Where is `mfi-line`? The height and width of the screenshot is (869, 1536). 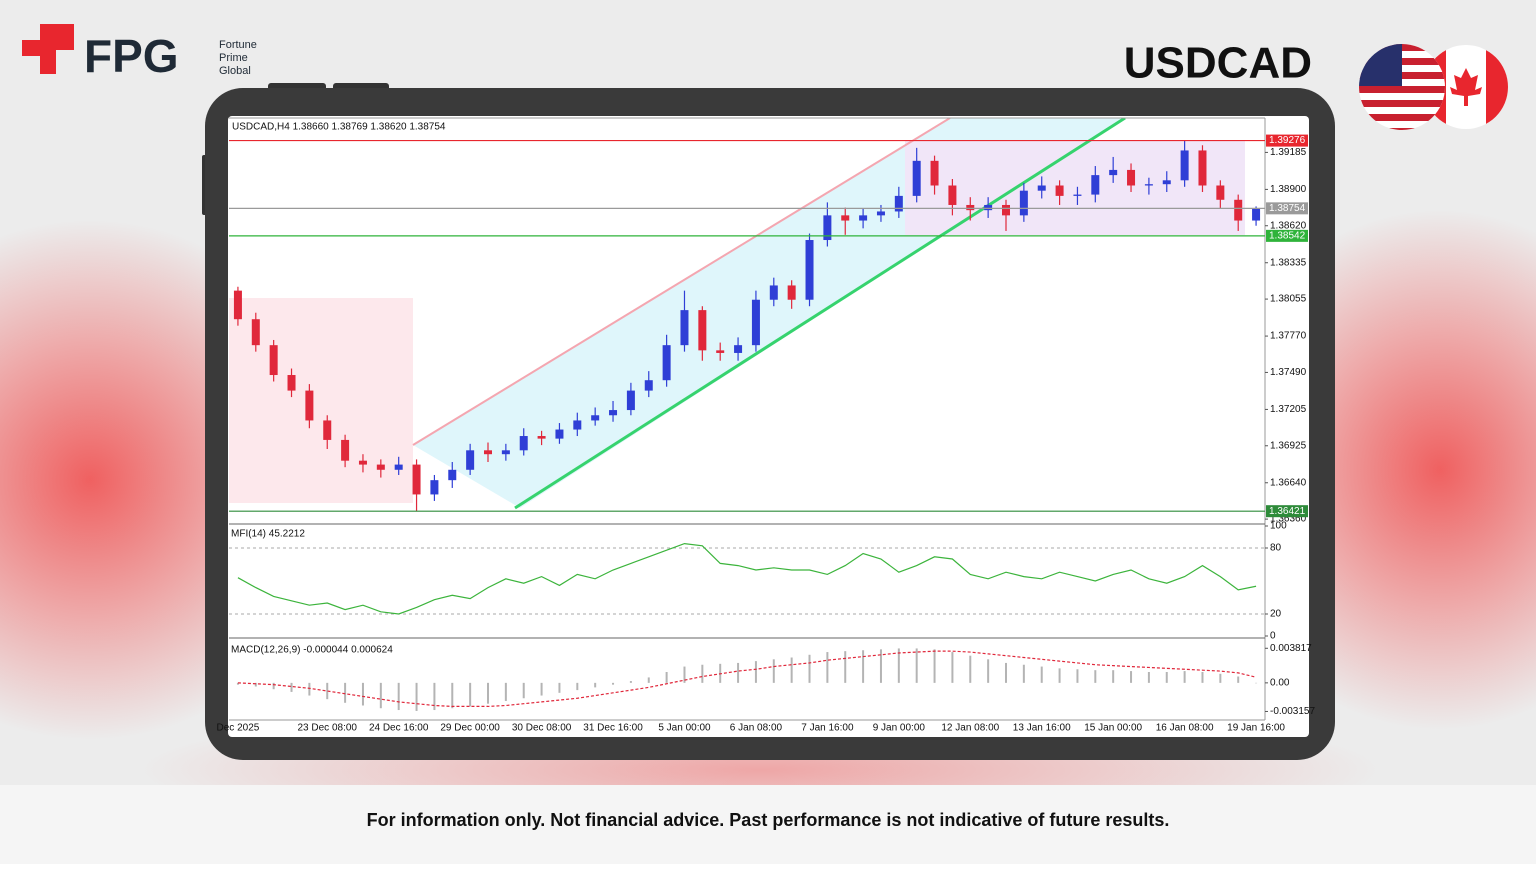 mfi-line is located at coordinates (747, 578).